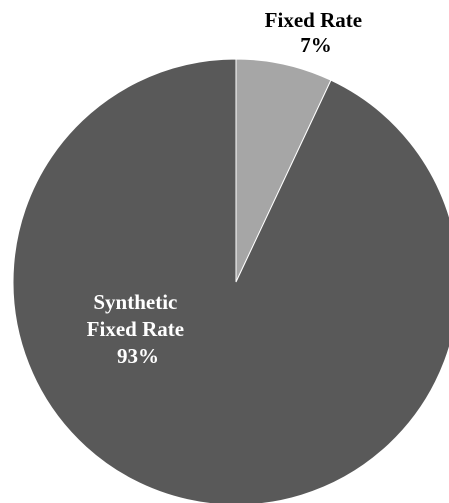 This screenshot has height=503, width=449. I want to click on slice-label-synthetic-line2: Fixed Rate, so click(135, 329).